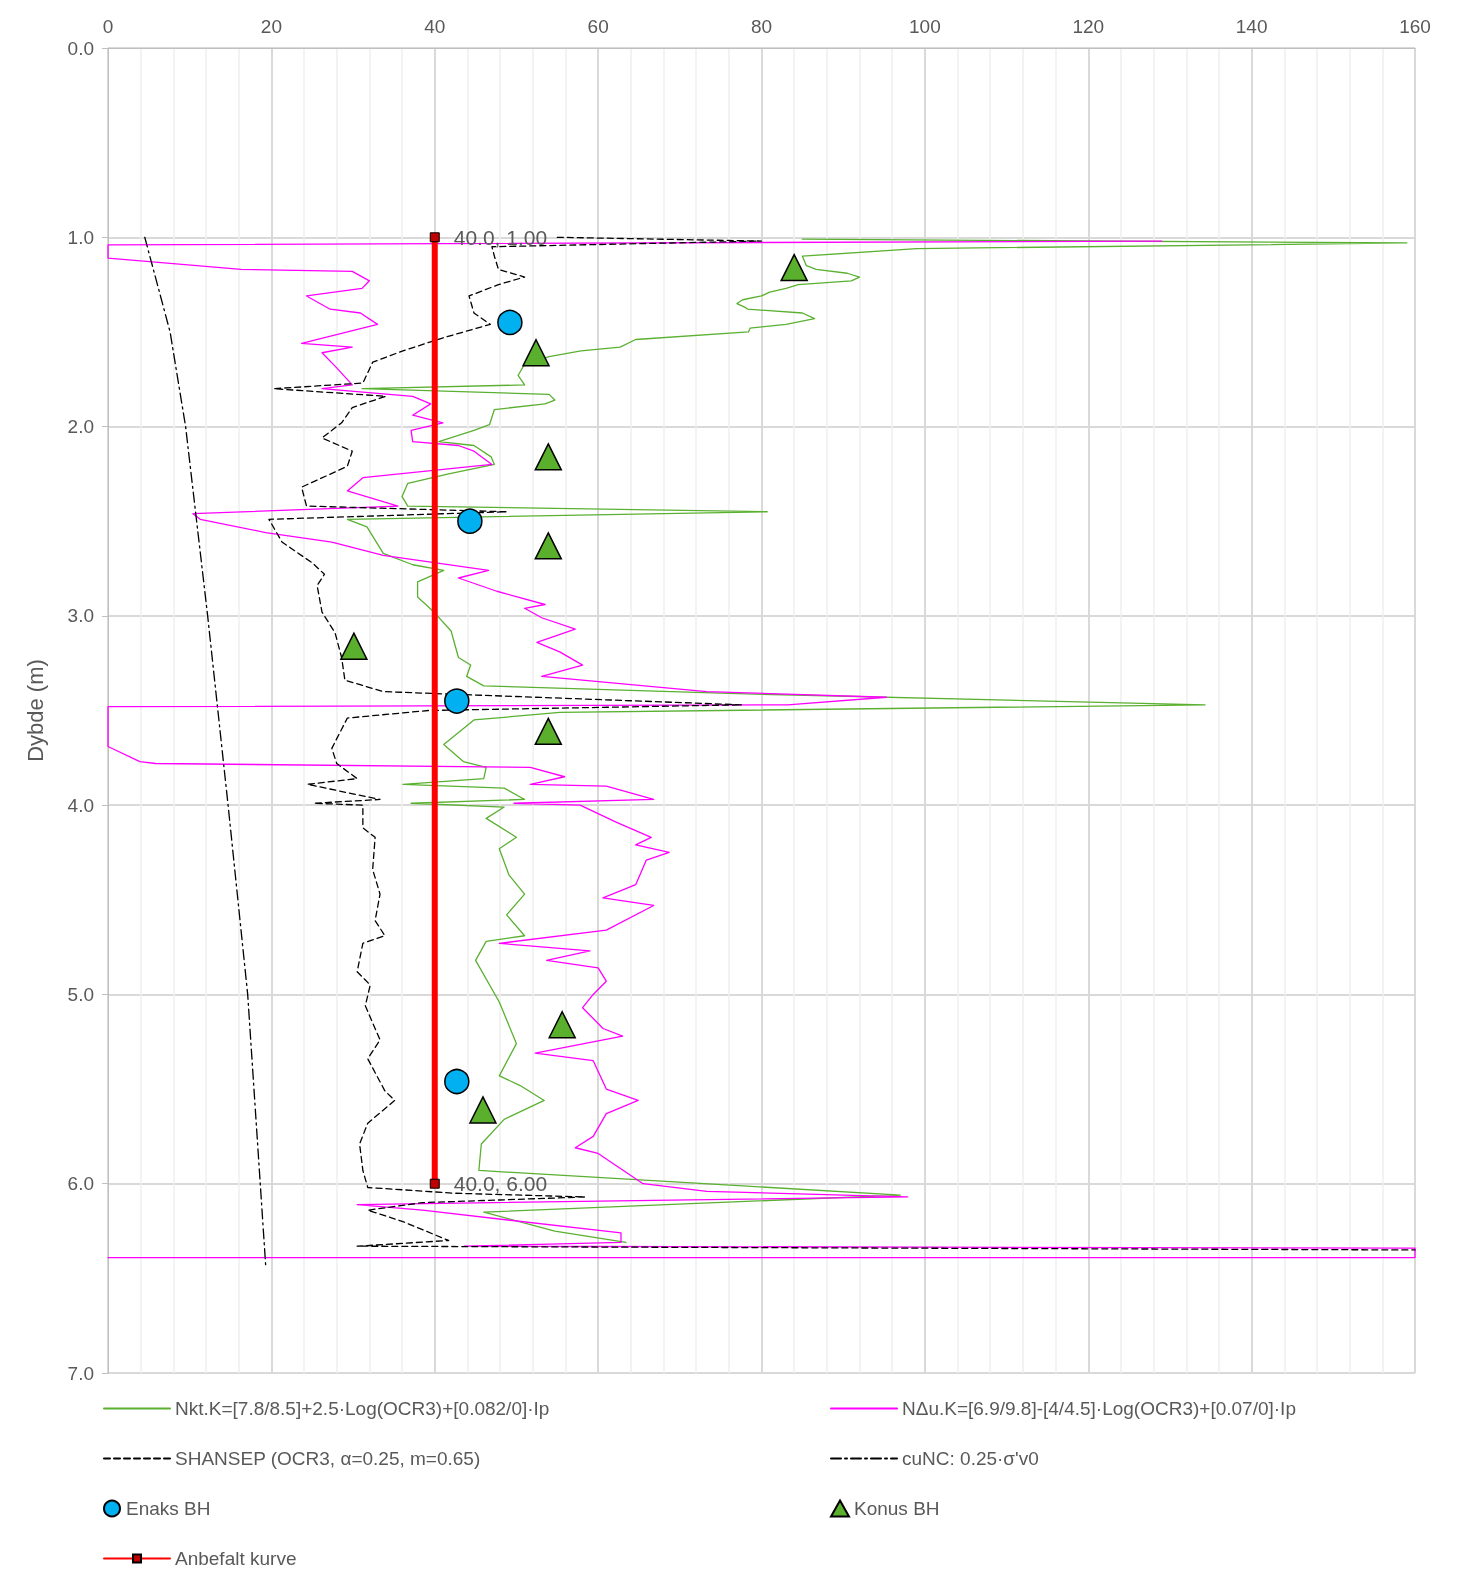 The width and height of the screenshot is (1464, 1580). Describe the element at coordinates (236, 1558) in the screenshot. I see `legend-label: Anbefalt kurve` at that location.